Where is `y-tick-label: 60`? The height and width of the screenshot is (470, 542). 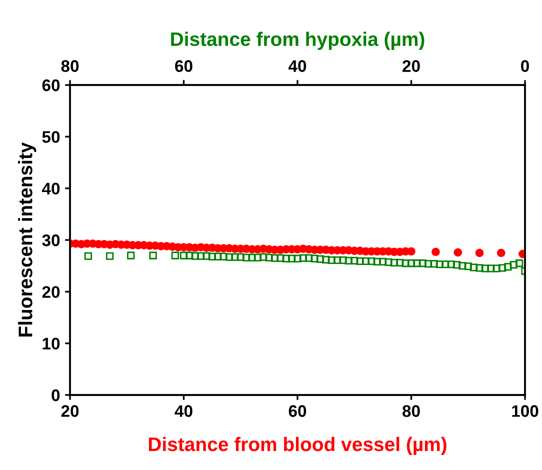 y-tick-label: 60 is located at coordinates (51, 85).